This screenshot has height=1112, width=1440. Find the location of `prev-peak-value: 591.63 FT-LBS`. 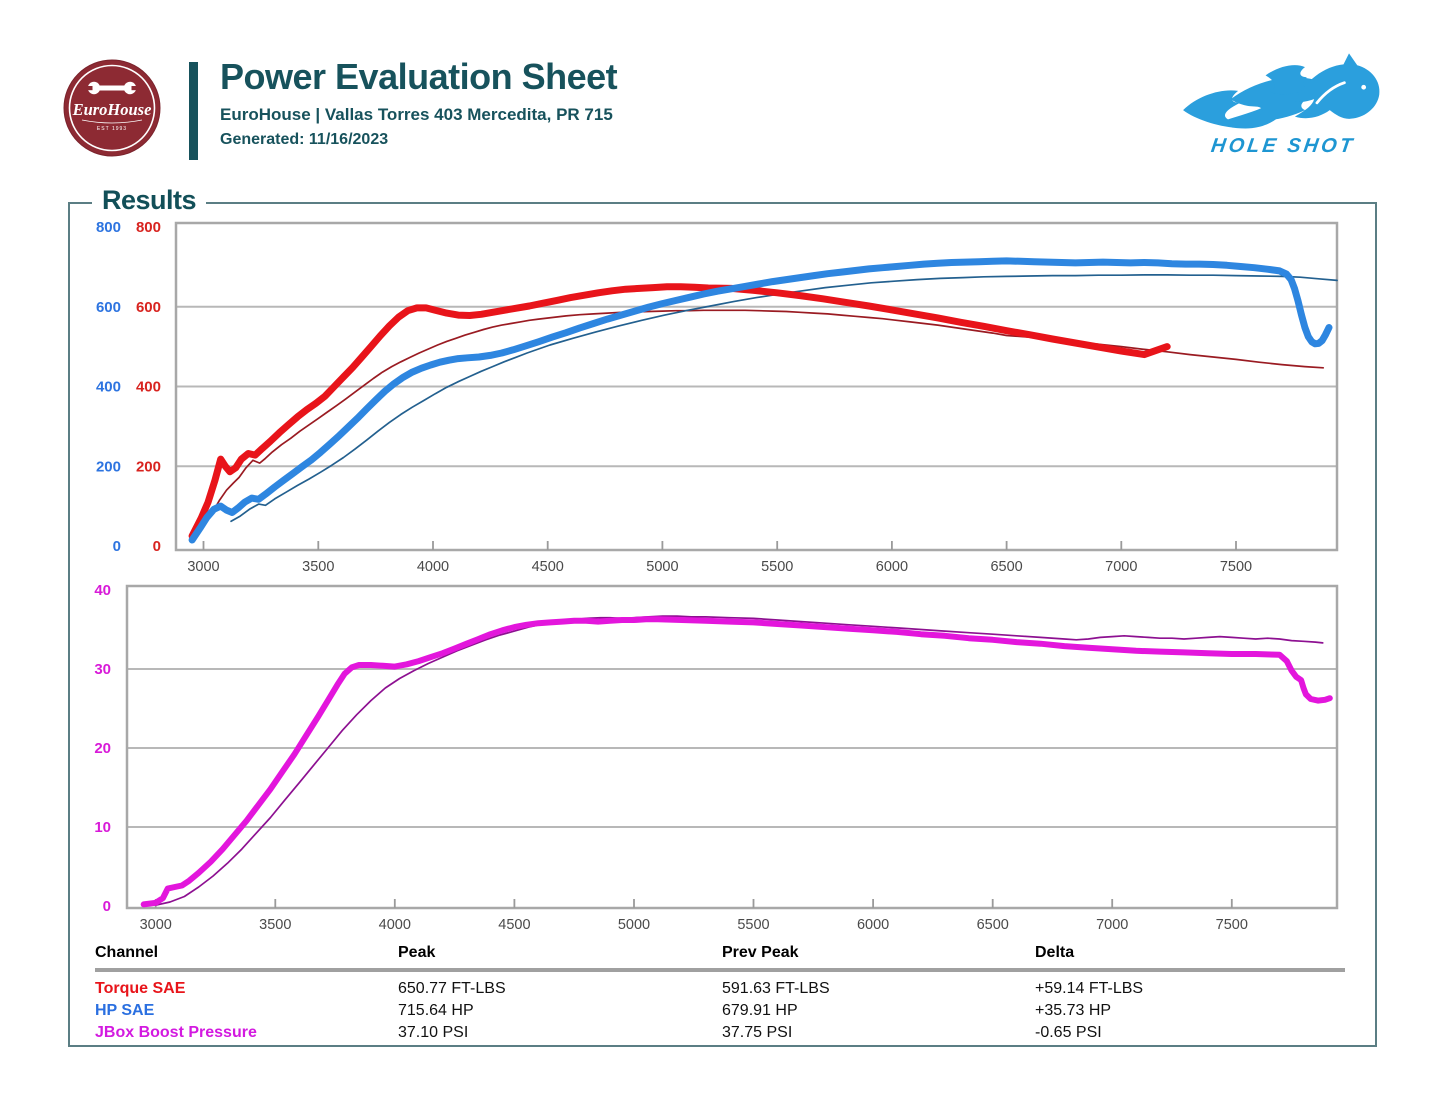

prev-peak-value: 591.63 FT-LBS is located at coordinates (776, 988).